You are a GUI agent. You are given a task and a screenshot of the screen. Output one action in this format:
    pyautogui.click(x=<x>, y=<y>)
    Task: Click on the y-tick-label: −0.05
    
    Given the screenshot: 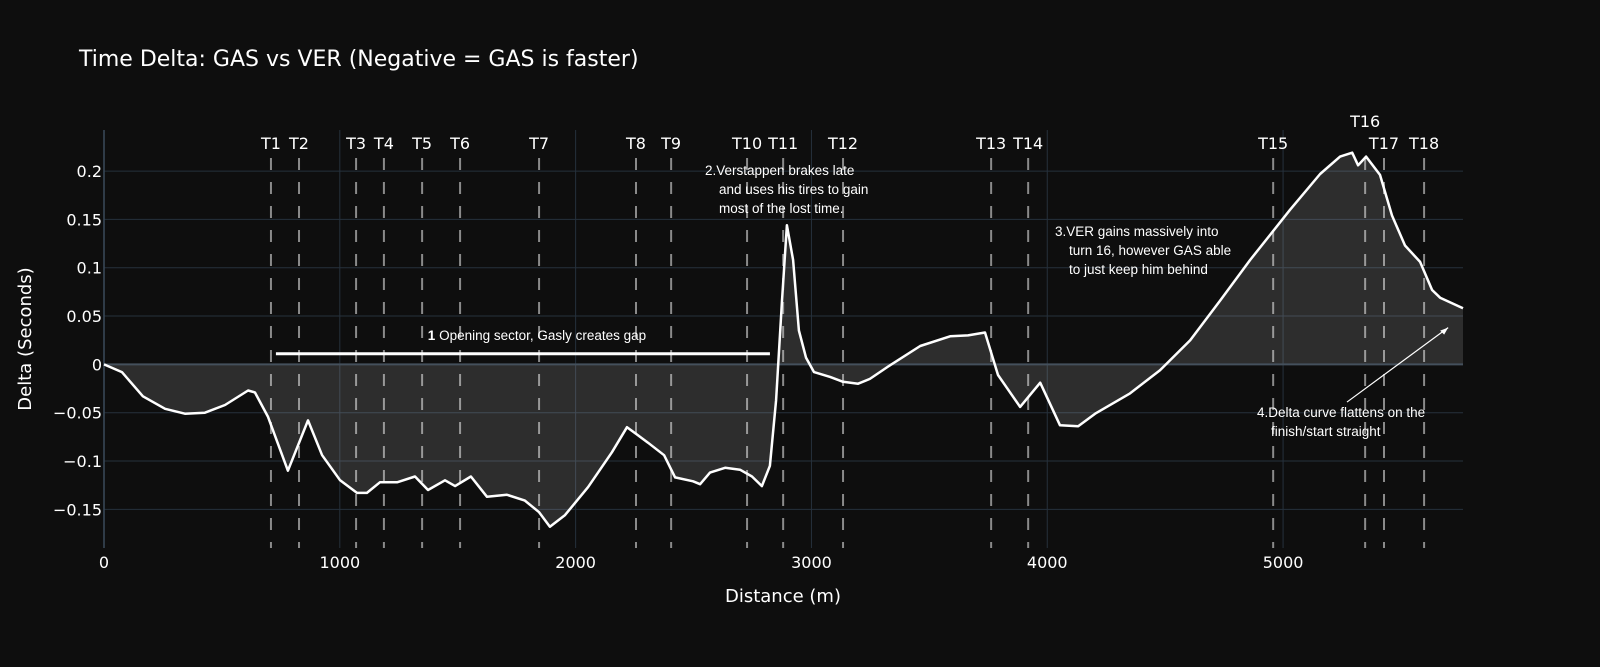 What is the action you would take?
    pyautogui.click(x=77, y=413)
    